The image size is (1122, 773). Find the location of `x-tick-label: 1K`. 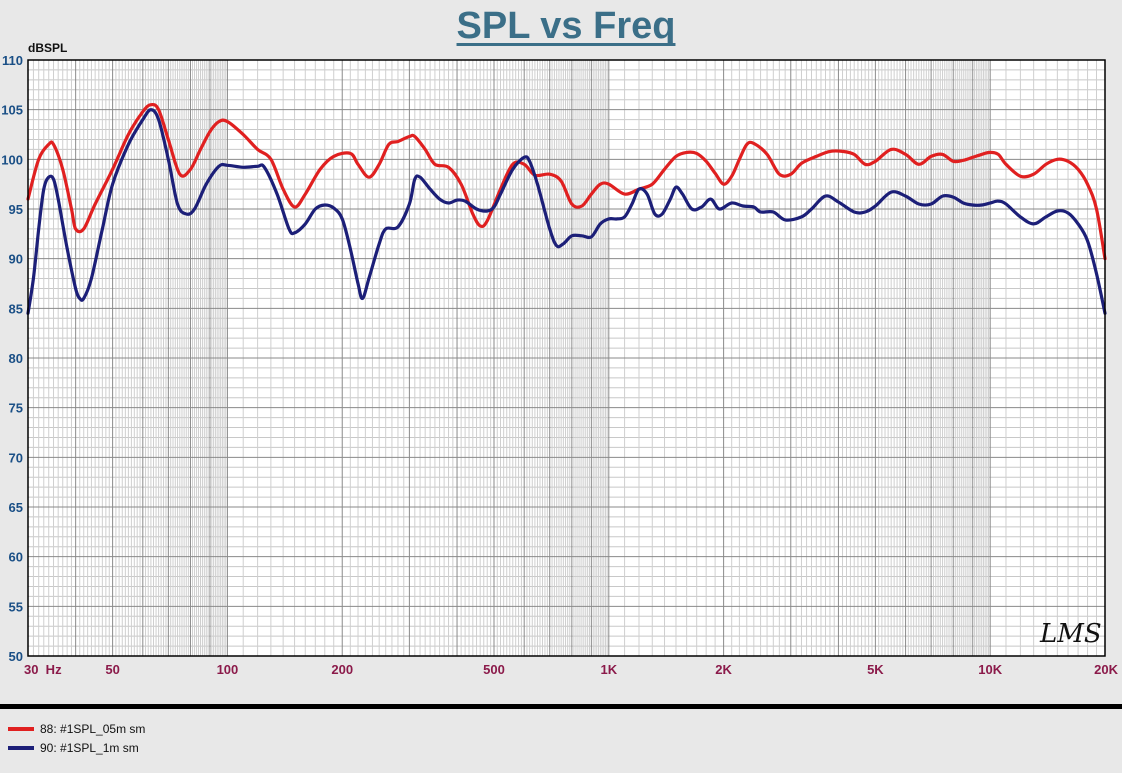

x-tick-label: 1K is located at coordinates (608, 669).